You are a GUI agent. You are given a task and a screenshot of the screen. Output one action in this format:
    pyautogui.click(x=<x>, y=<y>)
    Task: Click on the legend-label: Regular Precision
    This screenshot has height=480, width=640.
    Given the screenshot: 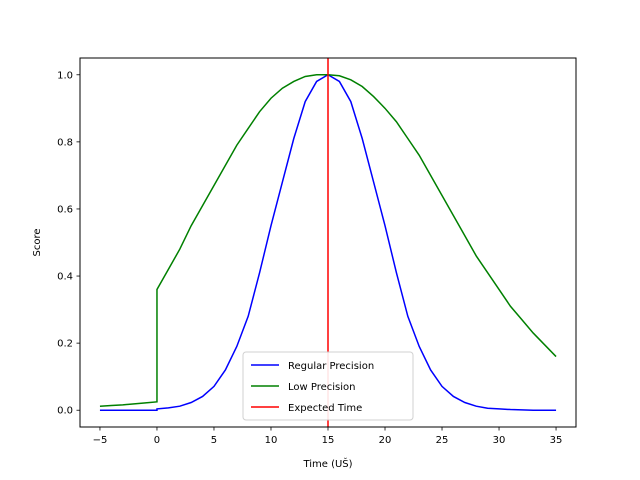 What is the action you would take?
    pyautogui.click(x=331, y=366)
    